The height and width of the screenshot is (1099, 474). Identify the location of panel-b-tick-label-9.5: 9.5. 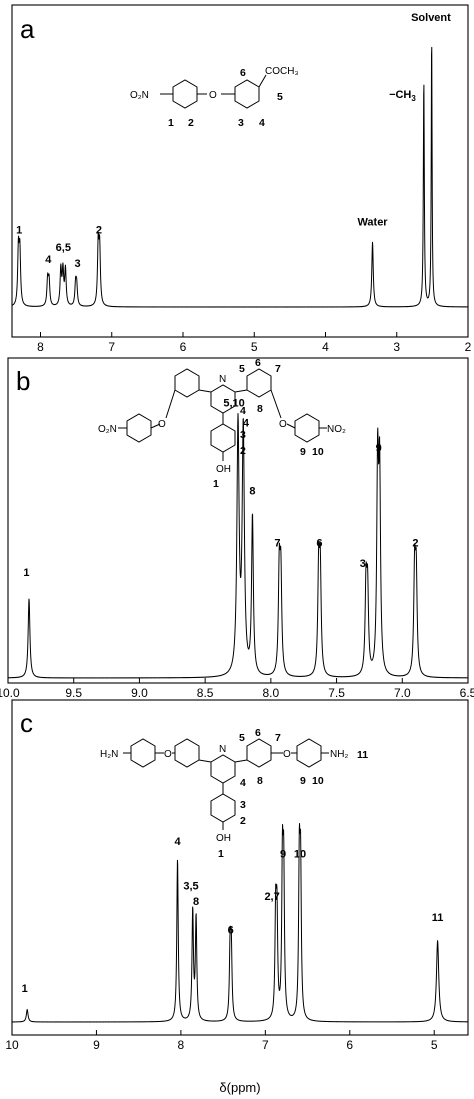
(73, 693).